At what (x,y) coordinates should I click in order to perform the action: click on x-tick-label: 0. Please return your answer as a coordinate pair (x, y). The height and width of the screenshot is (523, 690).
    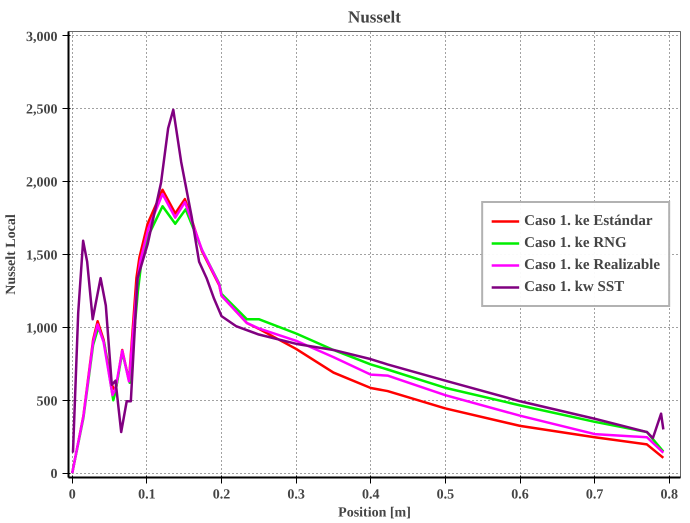
    Looking at the image, I should click on (72, 495).